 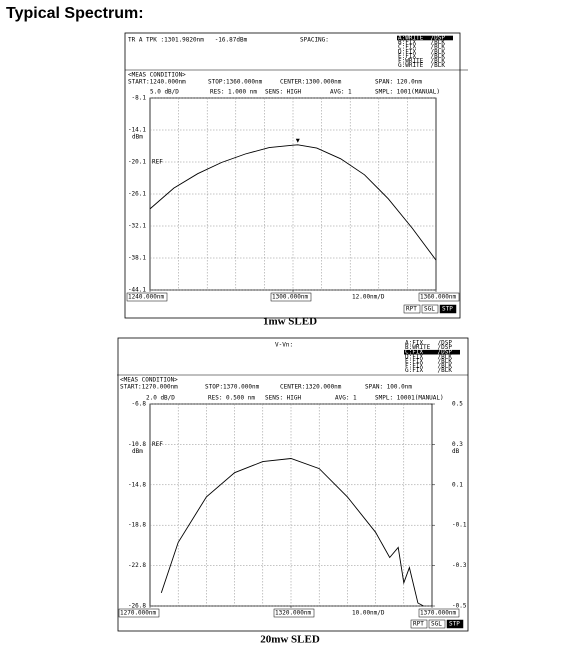 What do you see at coordinates (421, 47) in the screenshot?
I see `trace-status: C:FIX /BLK` at bounding box center [421, 47].